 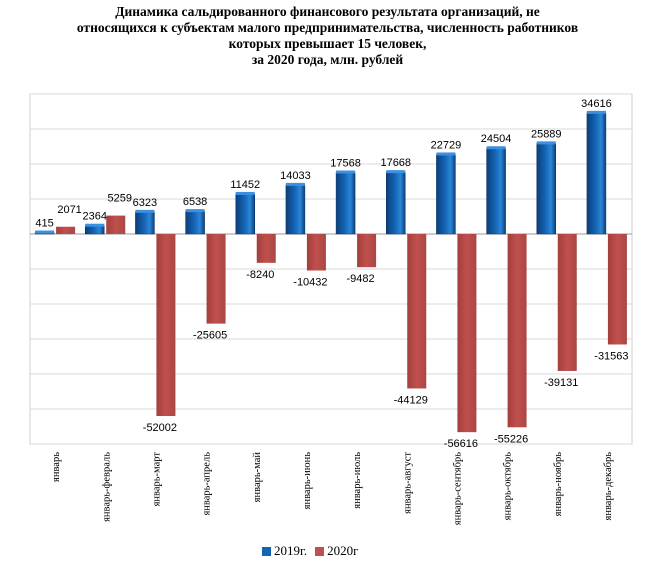 What do you see at coordinates (343, 550) in the screenshot?
I see `legend-label-2020: 2020г` at bounding box center [343, 550].